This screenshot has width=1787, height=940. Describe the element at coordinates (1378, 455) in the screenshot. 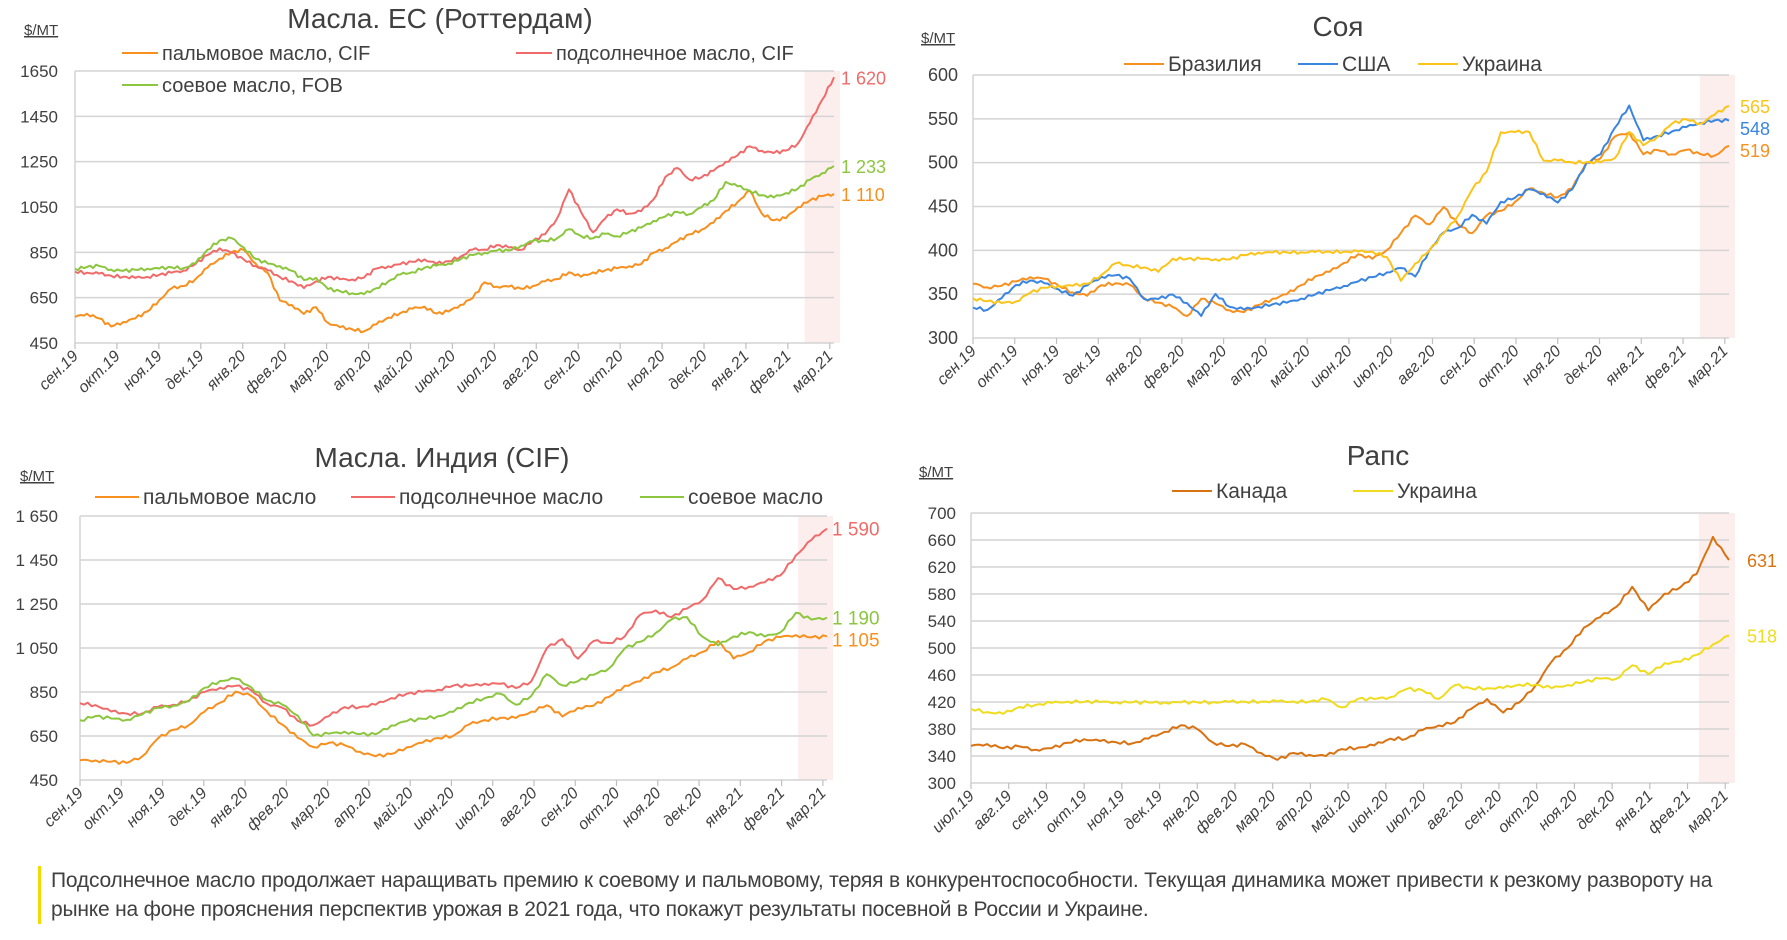

I see `chart-title: Рапс` at that location.